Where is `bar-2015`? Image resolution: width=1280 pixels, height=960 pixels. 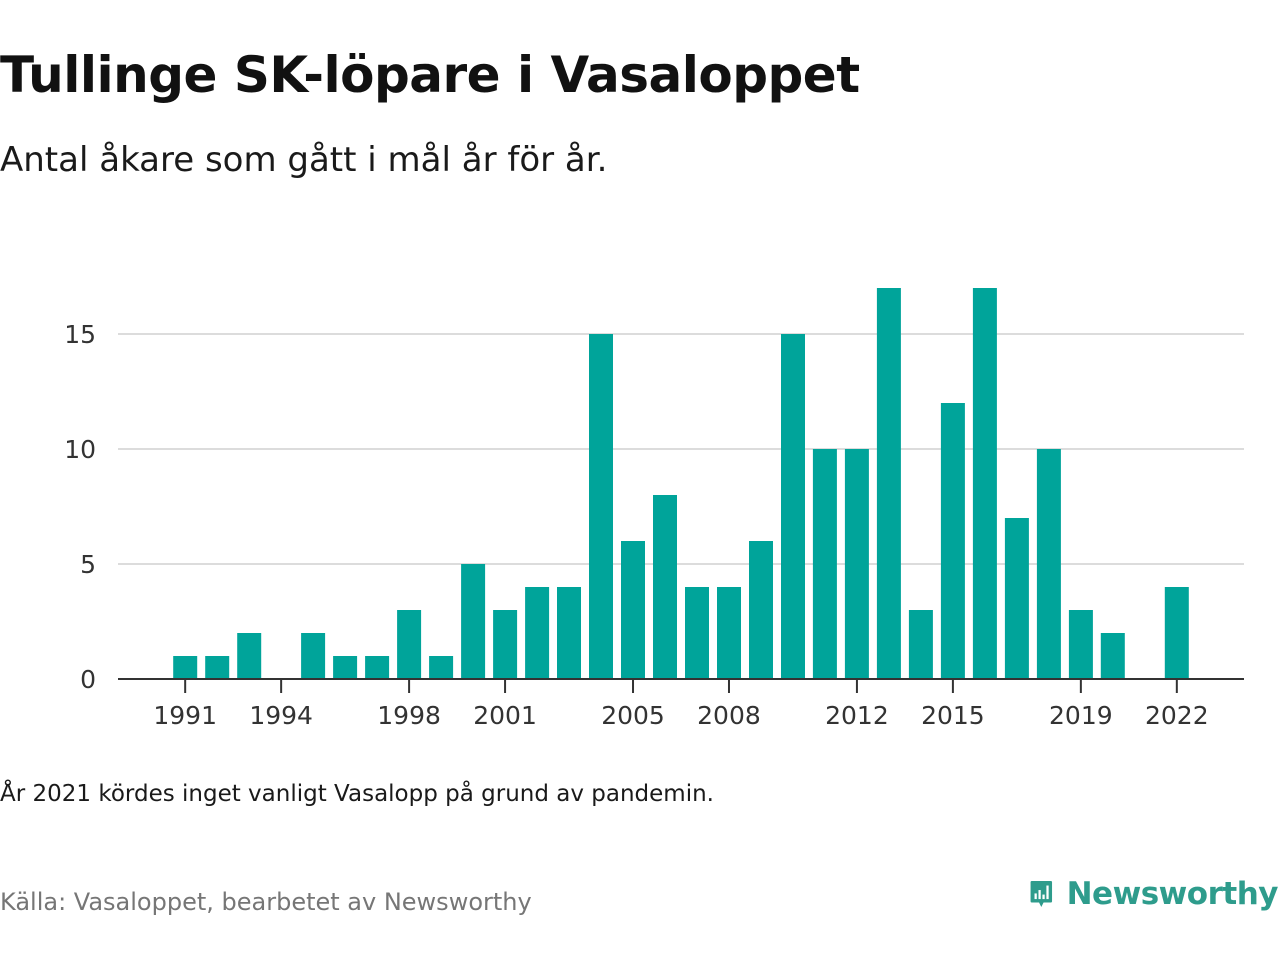 bar-2015 is located at coordinates (952, 541).